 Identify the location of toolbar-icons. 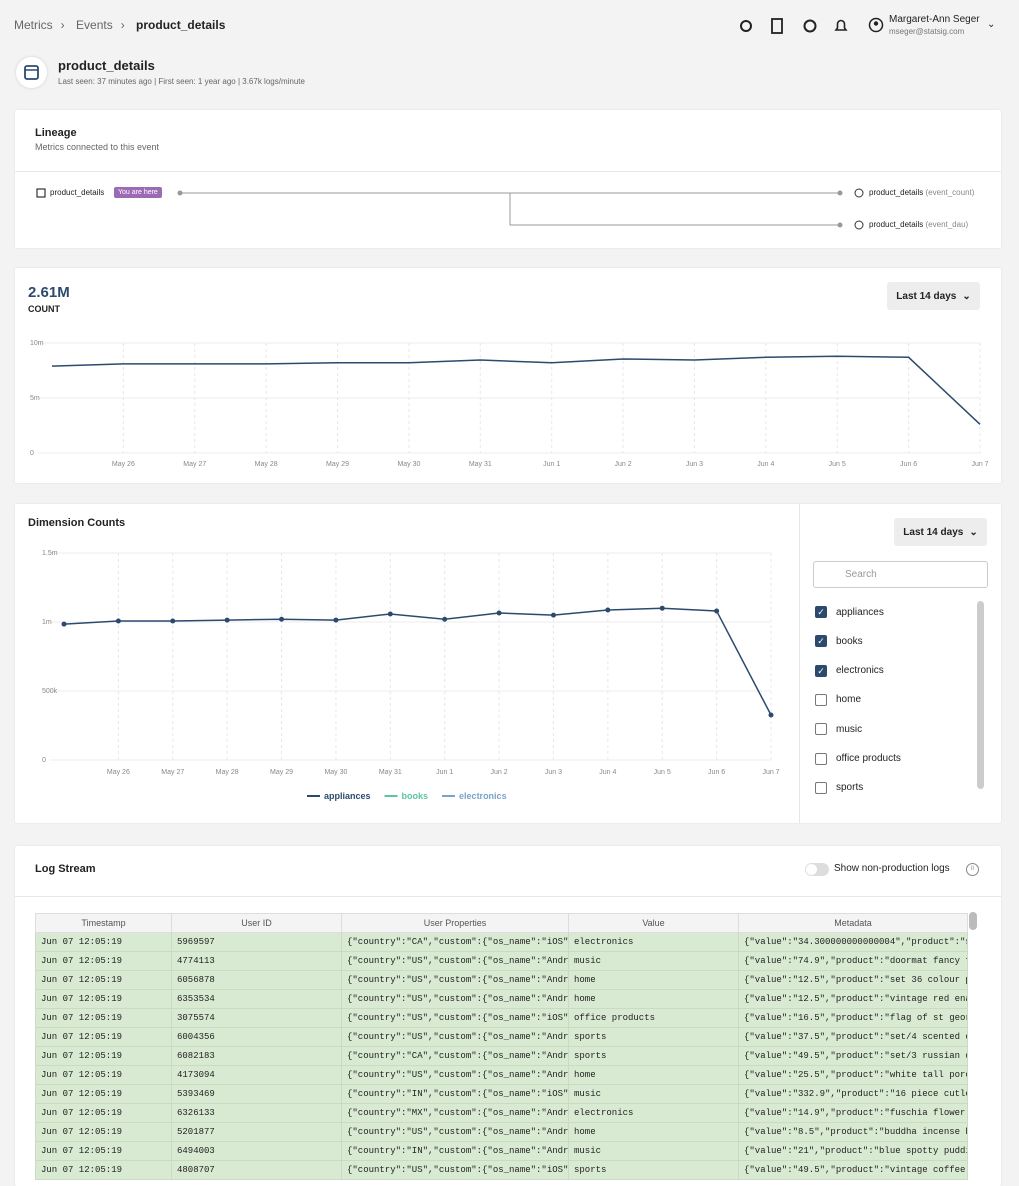
(798, 26).